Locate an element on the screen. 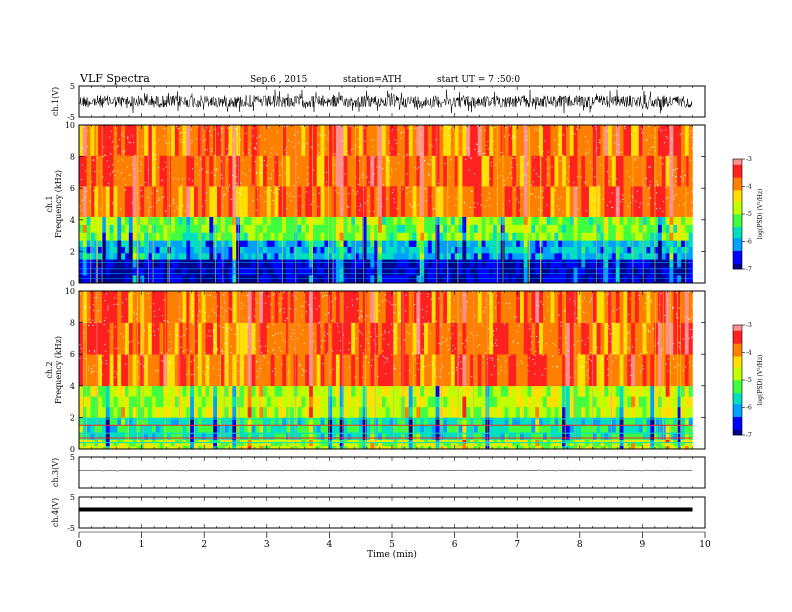 This screenshot has height=612, width=792. x-tick-label: 2 is located at coordinates (204, 545).